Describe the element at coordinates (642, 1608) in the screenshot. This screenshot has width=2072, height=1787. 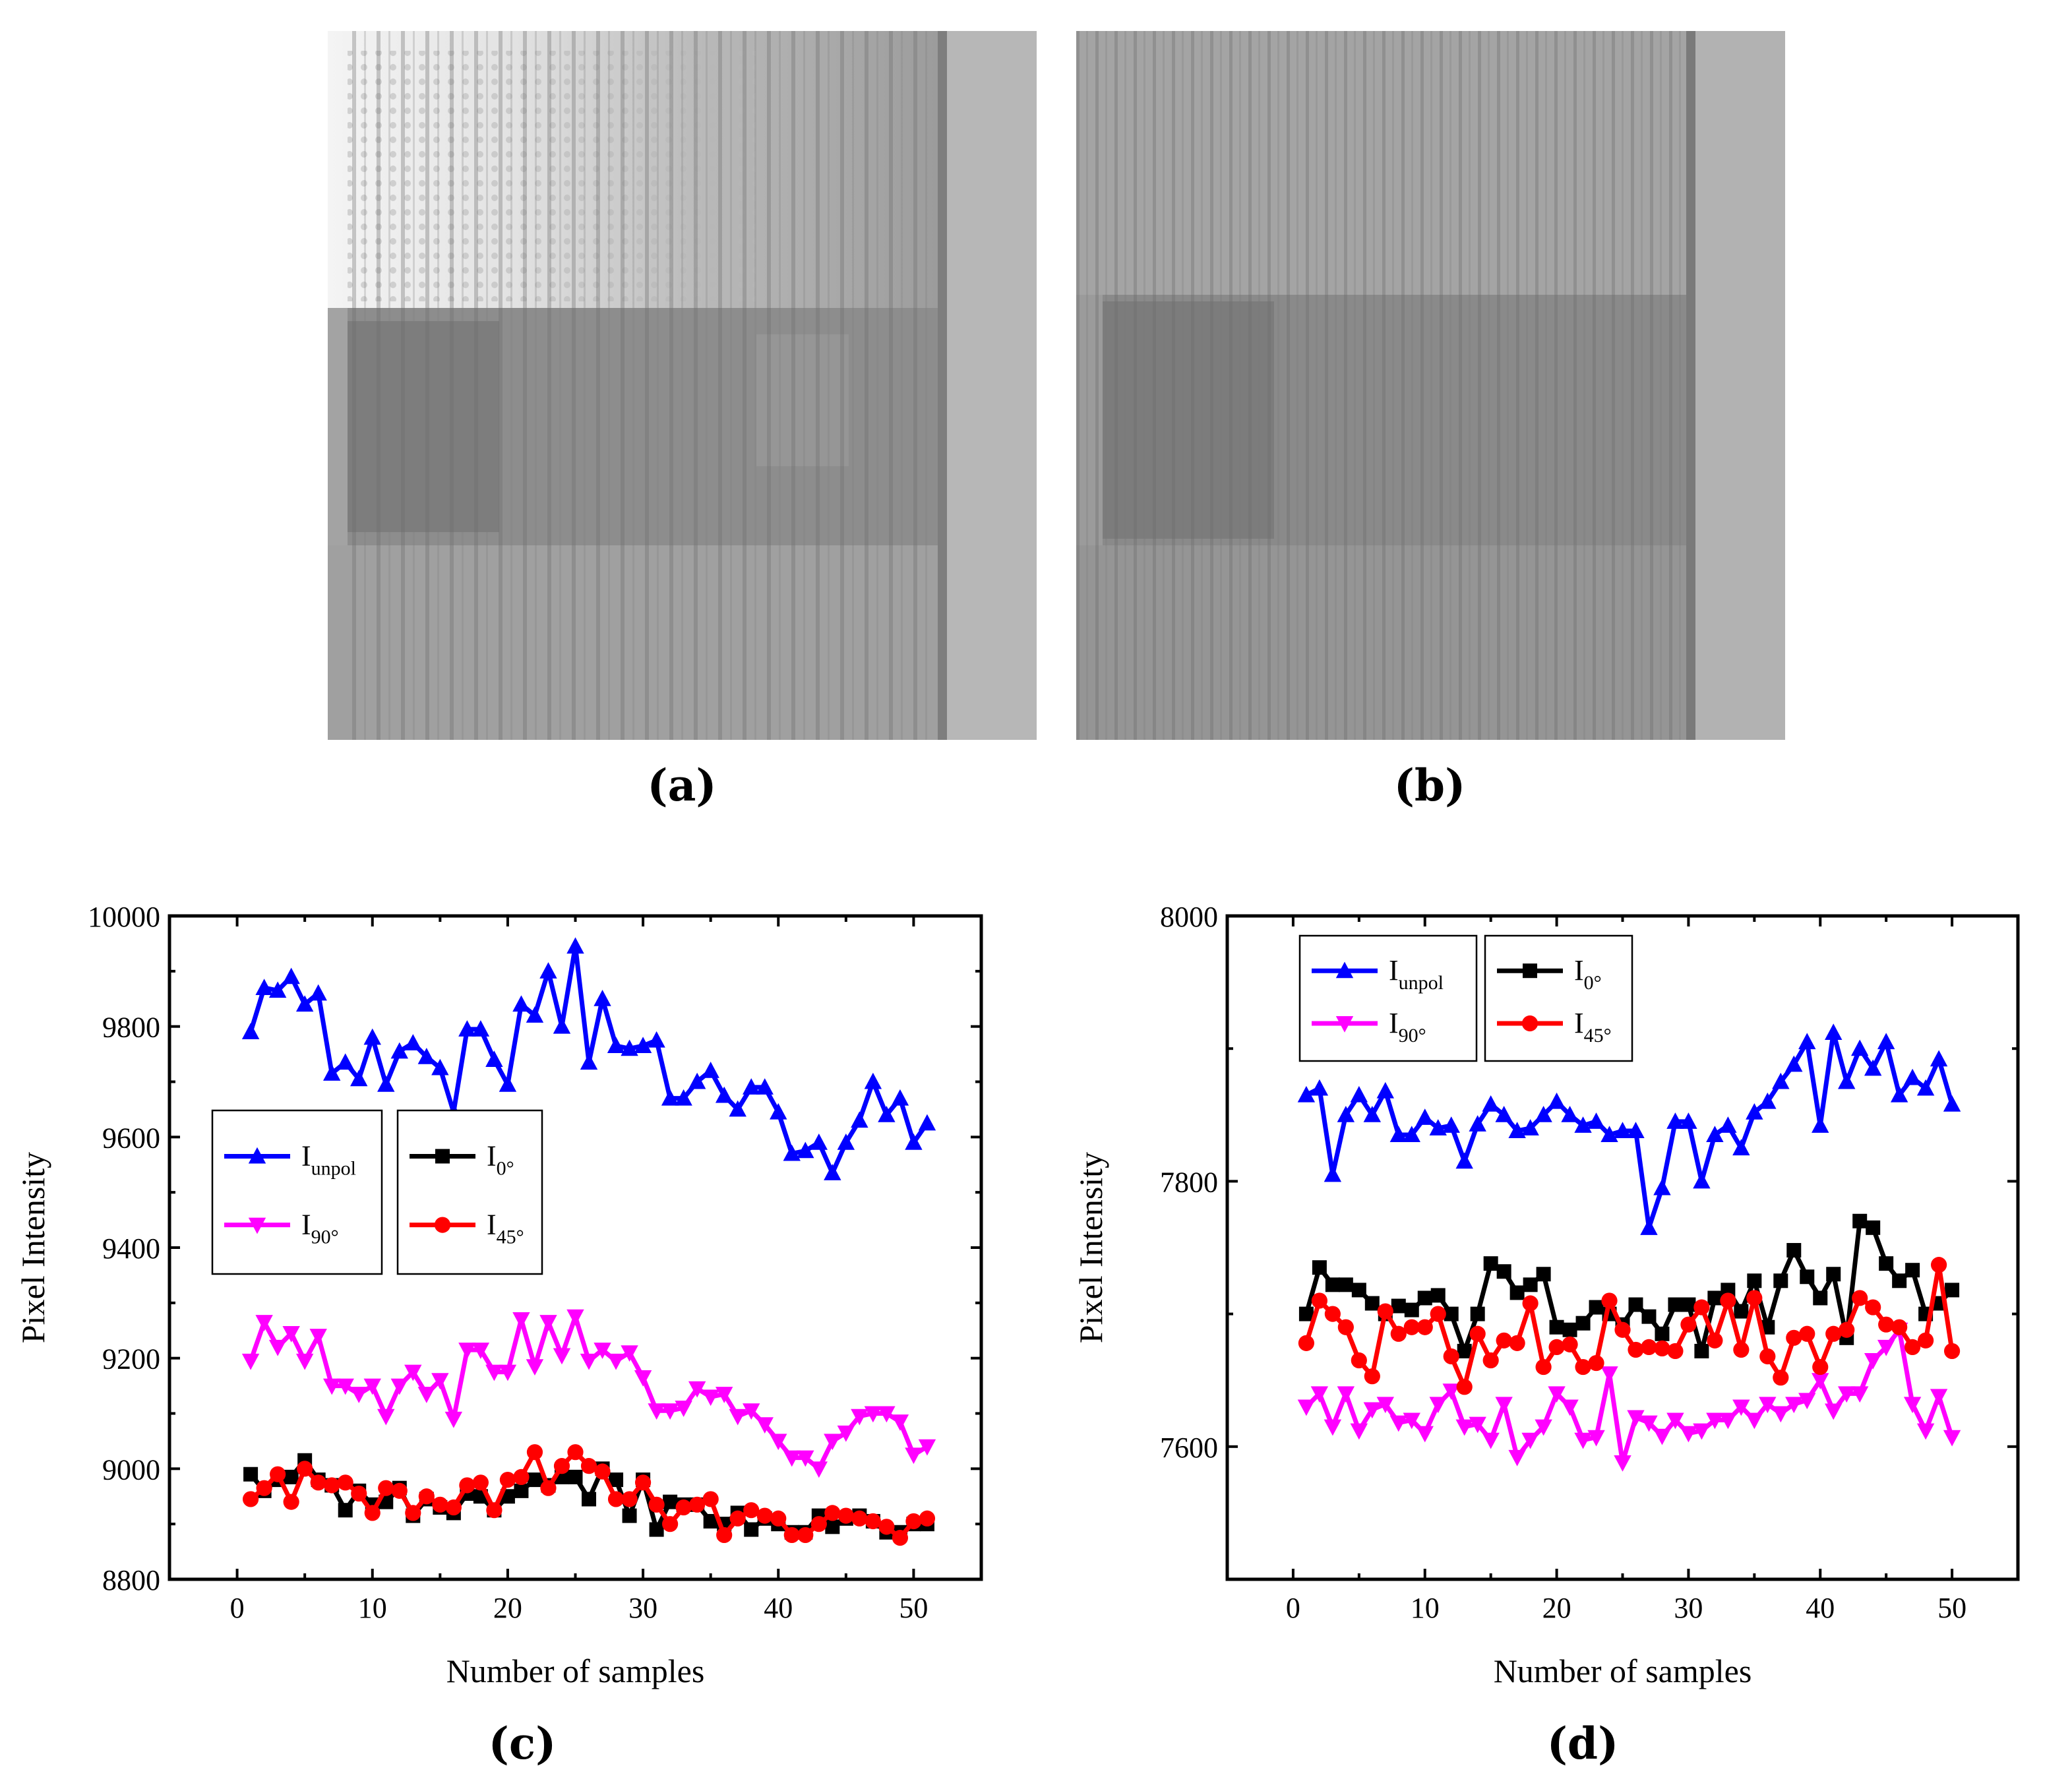
I see `x-tick-label: 30` at that location.